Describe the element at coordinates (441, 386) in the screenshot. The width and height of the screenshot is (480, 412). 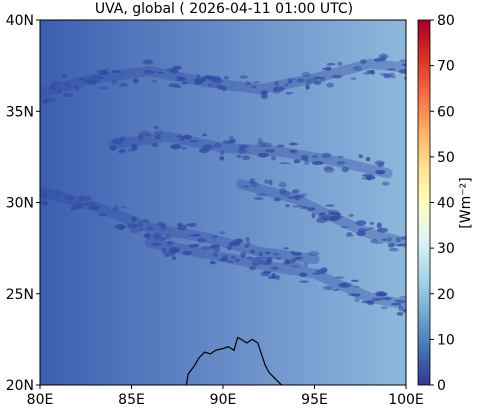
I see `colorbar-tick-label: 0` at that location.